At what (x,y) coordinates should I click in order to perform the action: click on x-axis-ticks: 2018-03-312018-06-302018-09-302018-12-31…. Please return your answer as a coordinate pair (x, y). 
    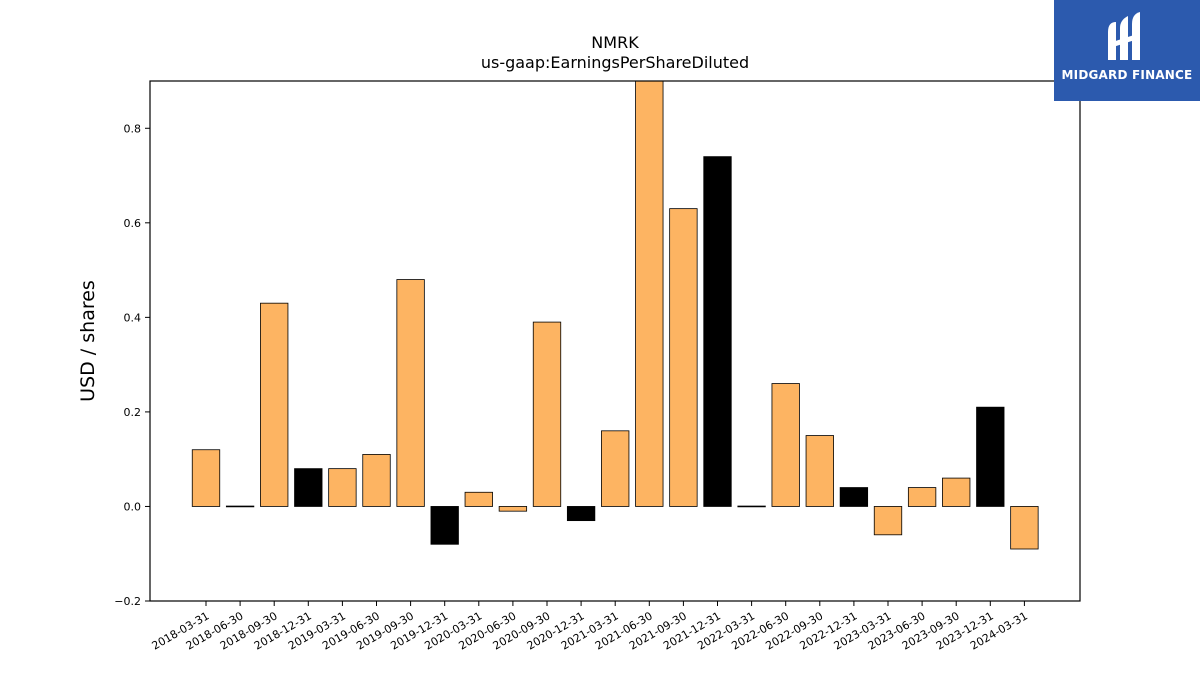
    Looking at the image, I should click on (590, 627).